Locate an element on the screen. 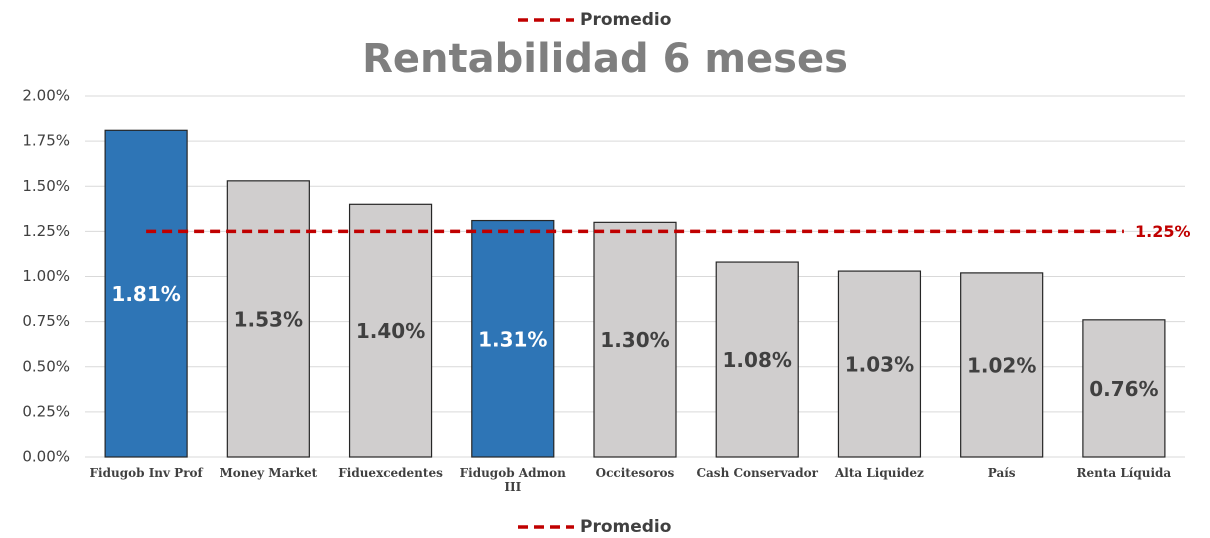 The height and width of the screenshot is (538, 1210). y-tick-label: 1.25% is located at coordinates (46, 231).